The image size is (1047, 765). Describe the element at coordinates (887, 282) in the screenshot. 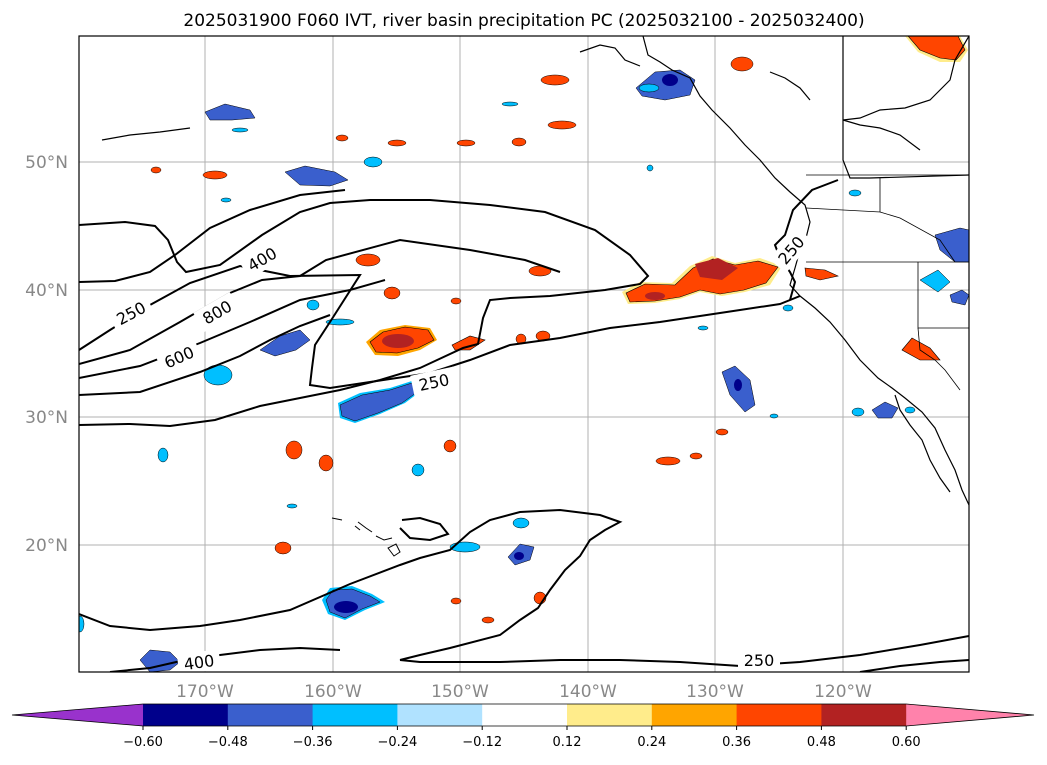

I see `political-borders` at that location.